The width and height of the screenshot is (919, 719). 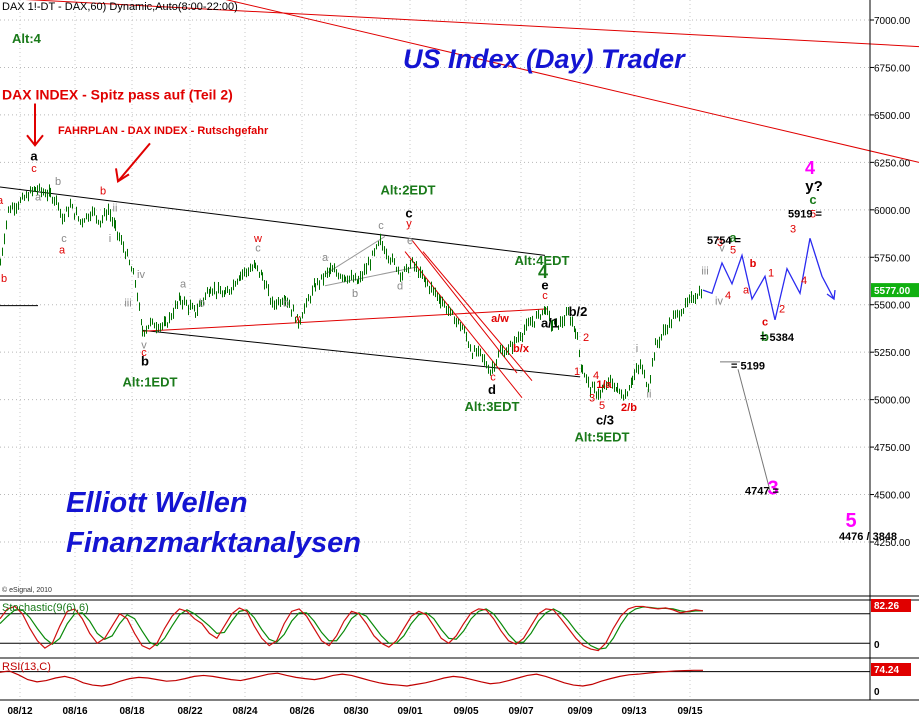 I want to click on arrow-shaft, so click(x=134, y=162).